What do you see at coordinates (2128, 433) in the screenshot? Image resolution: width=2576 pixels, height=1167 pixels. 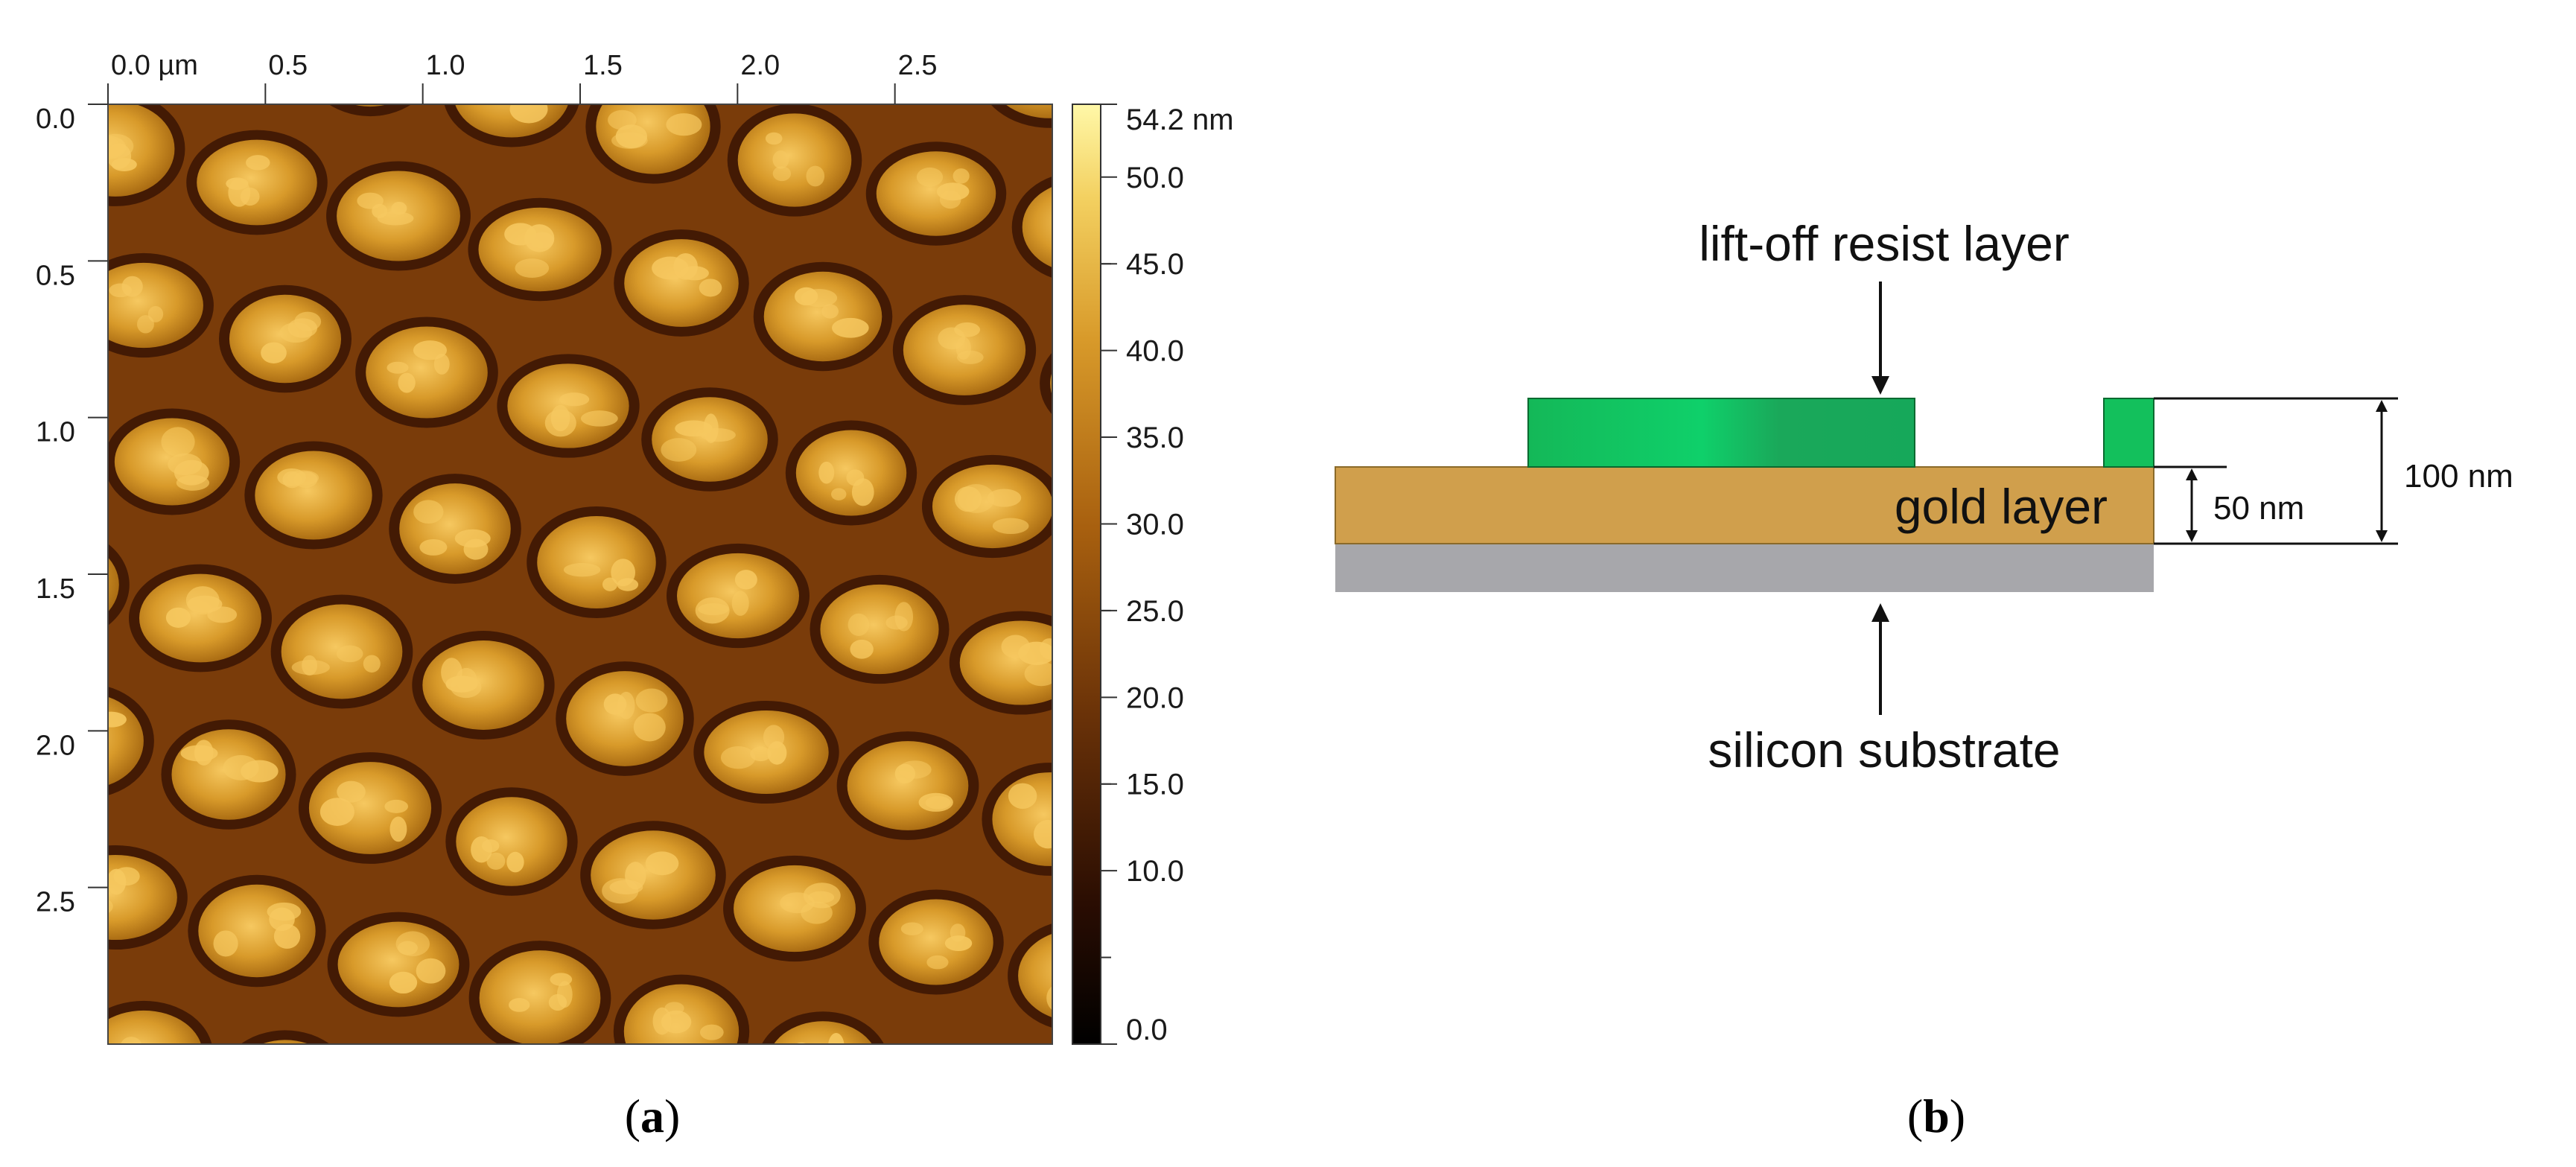 I see `resist-block-right` at bounding box center [2128, 433].